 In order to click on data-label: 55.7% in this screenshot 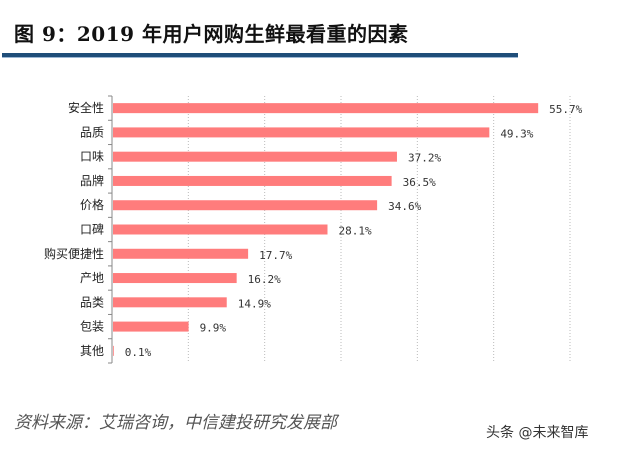, I will do `click(565, 109)`.